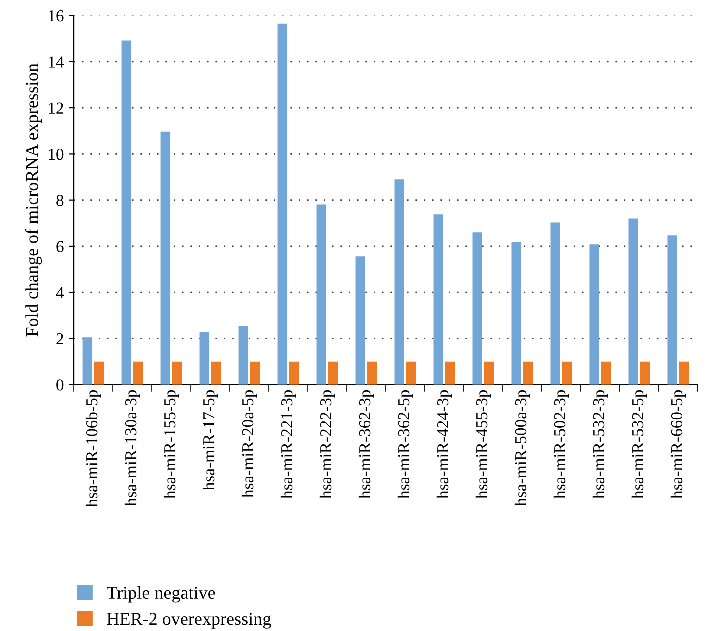 The height and width of the screenshot is (631, 705). Describe the element at coordinates (210, 440) in the screenshot. I see `x-tick-label: hsa-miR-17-5p` at that location.